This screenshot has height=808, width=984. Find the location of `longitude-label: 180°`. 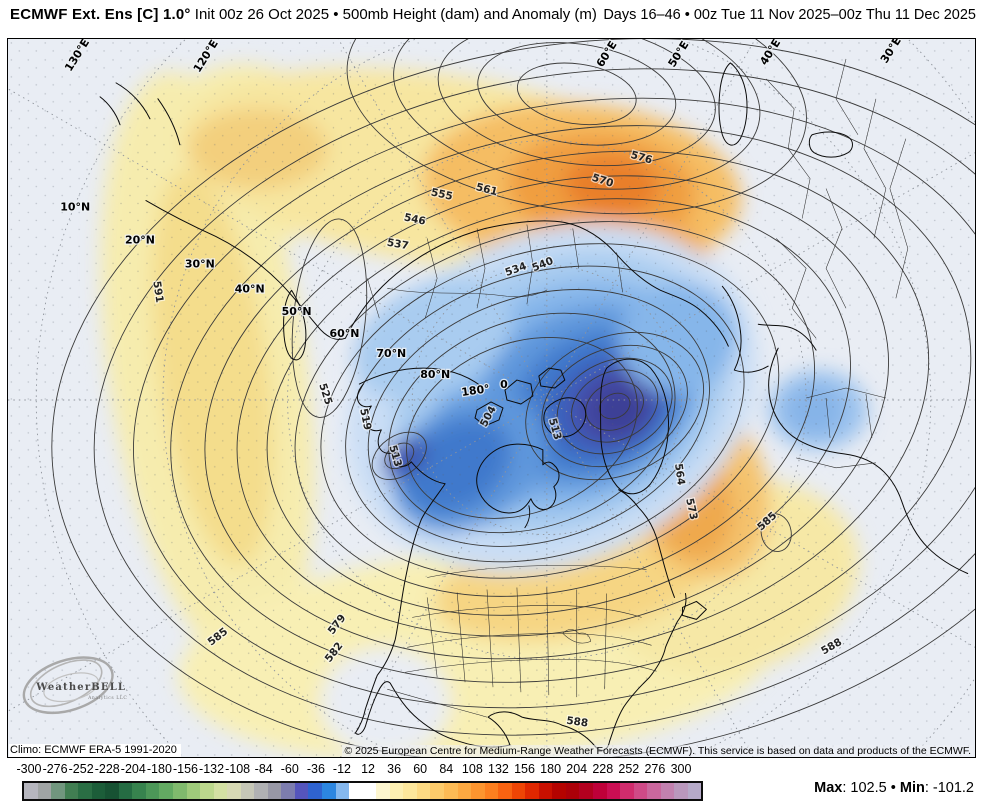

longitude-label: 180° is located at coordinates (476, 390).